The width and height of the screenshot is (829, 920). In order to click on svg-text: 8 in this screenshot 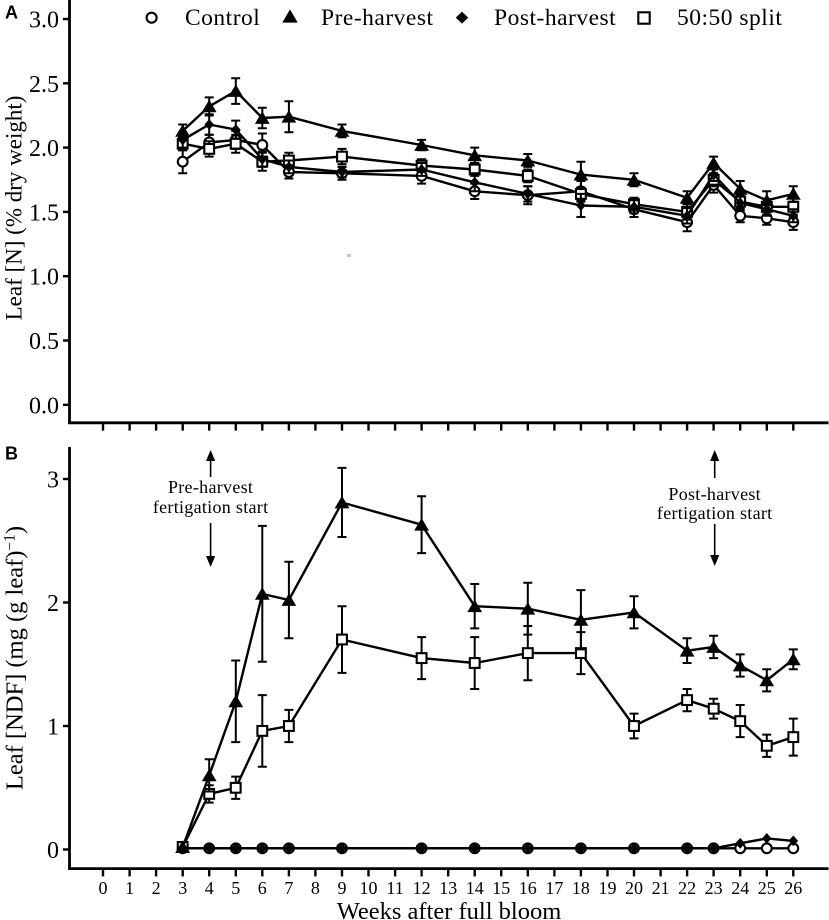, I will do `click(315, 888)`.